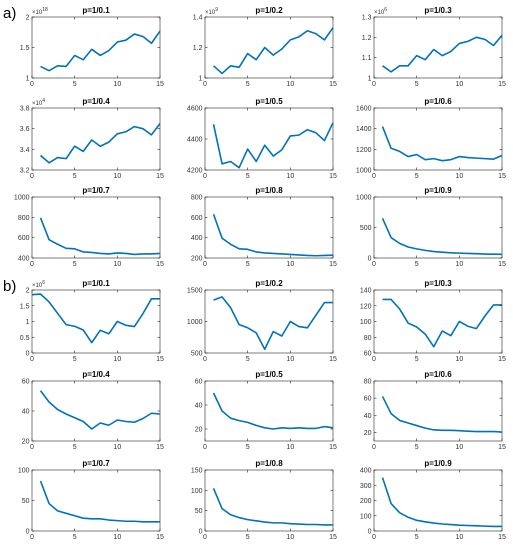 The width and height of the screenshot is (513, 550). I want to click on subplot-title: p=1/0.7, so click(96, 463).